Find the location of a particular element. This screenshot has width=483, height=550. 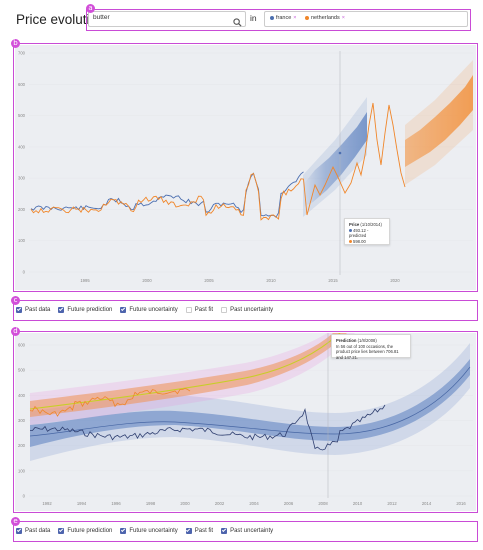

x-tick-label: 2002 is located at coordinates (220, 503).